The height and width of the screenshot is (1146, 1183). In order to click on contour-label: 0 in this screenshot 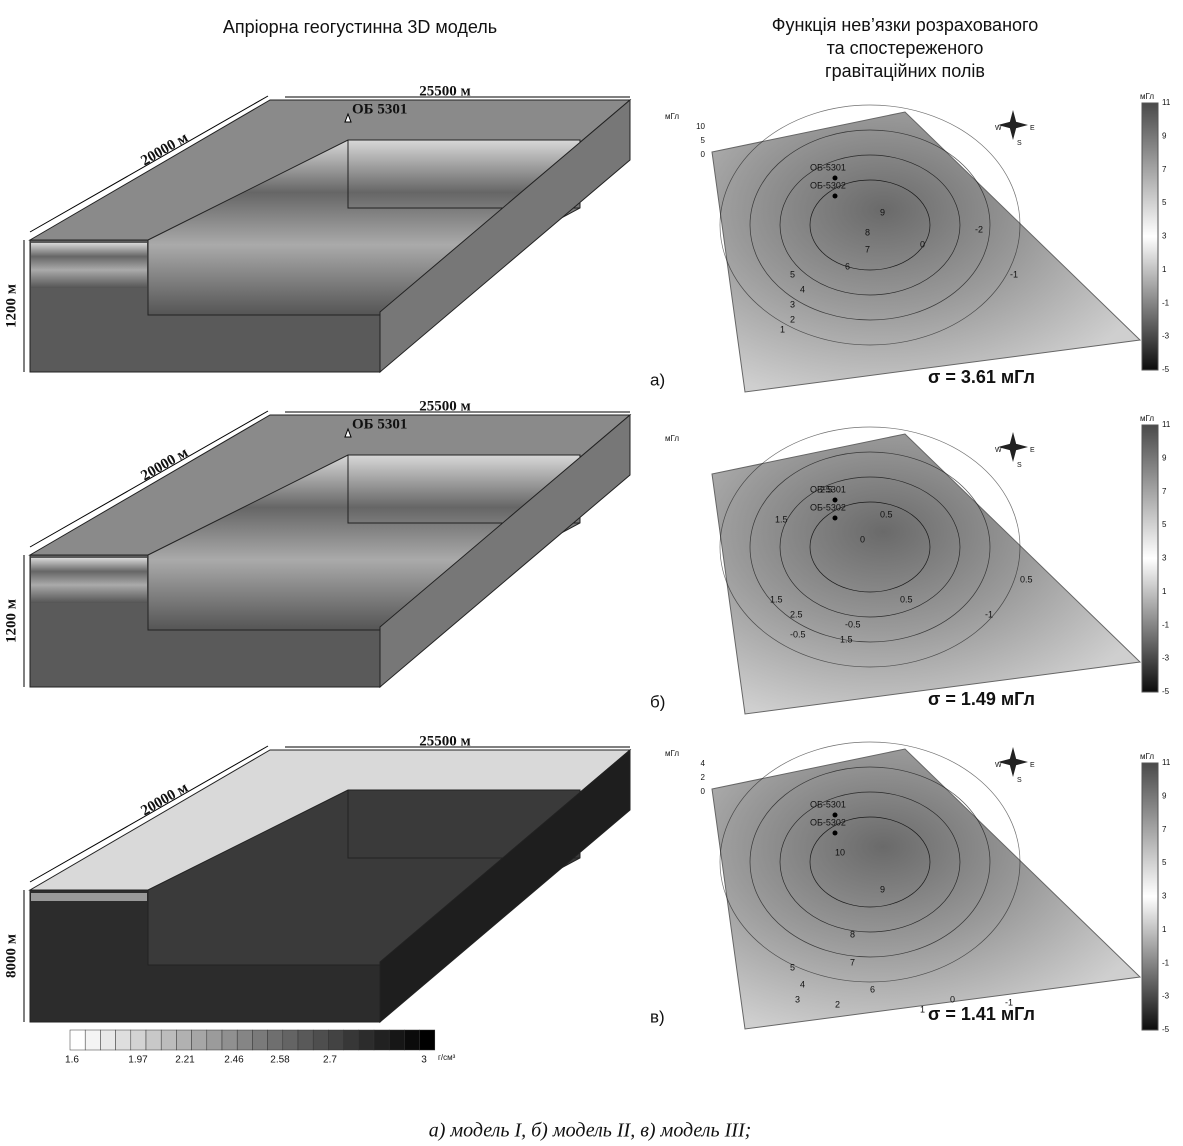, I will do `click(952, 999)`.